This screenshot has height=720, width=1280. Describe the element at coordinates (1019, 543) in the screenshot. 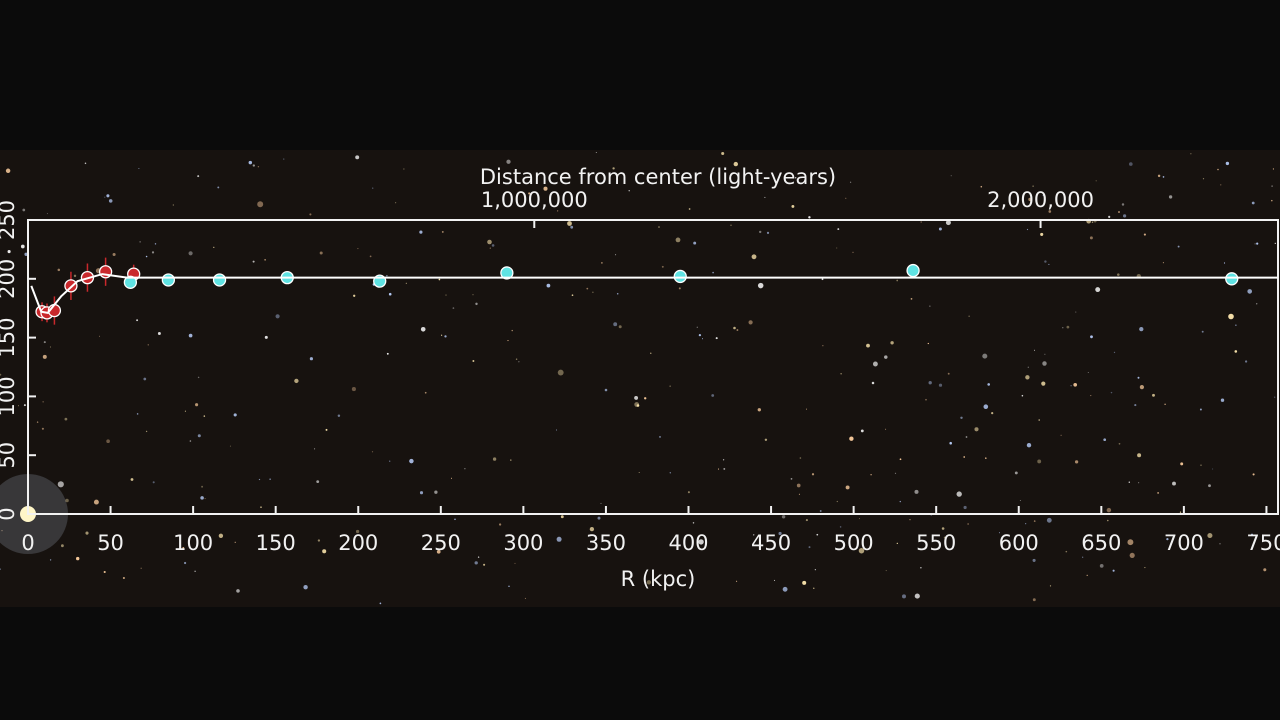

I see `x-tick-label: 600` at that location.